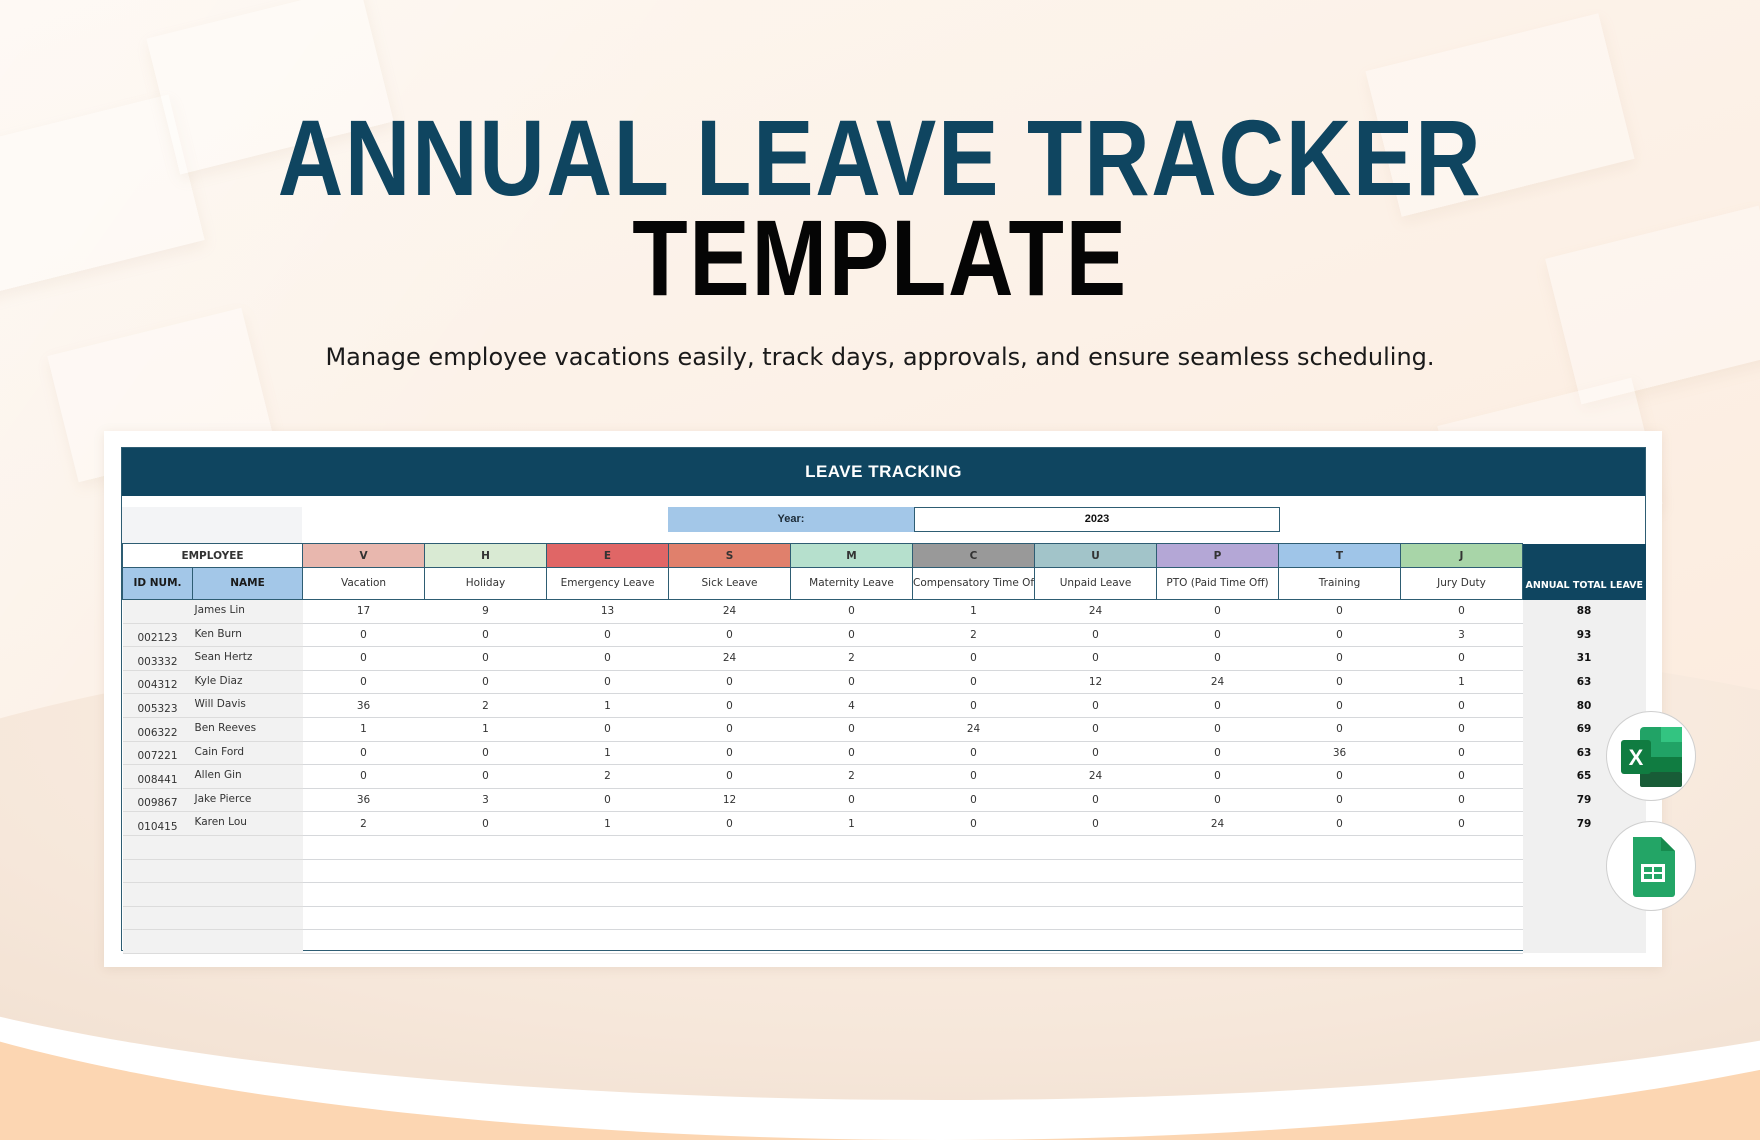 The height and width of the screenshot is (1140, 1760). I want to click on employee-name-cell: Ken Burn, so click(247, 635).